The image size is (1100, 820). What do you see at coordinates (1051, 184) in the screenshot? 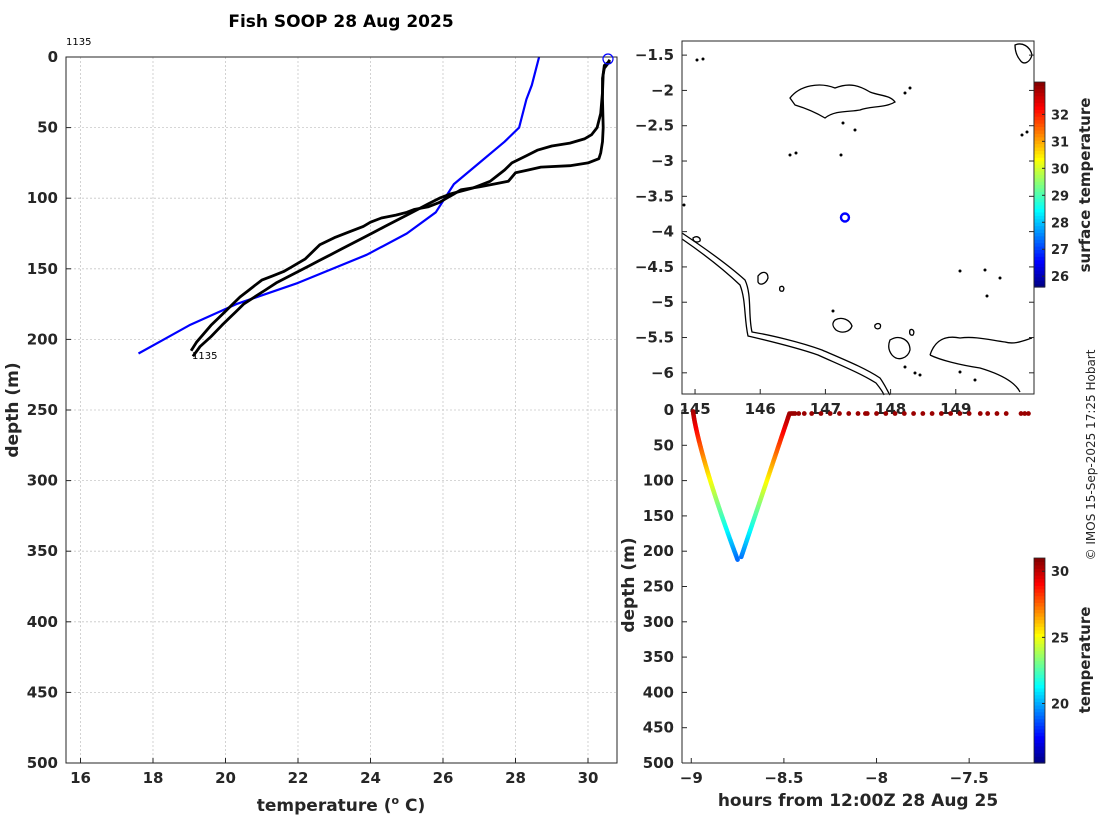
I see `surface-temperature-colorbar: 26 27 28 29 30 31 32` at bounding box center [1051, 184].